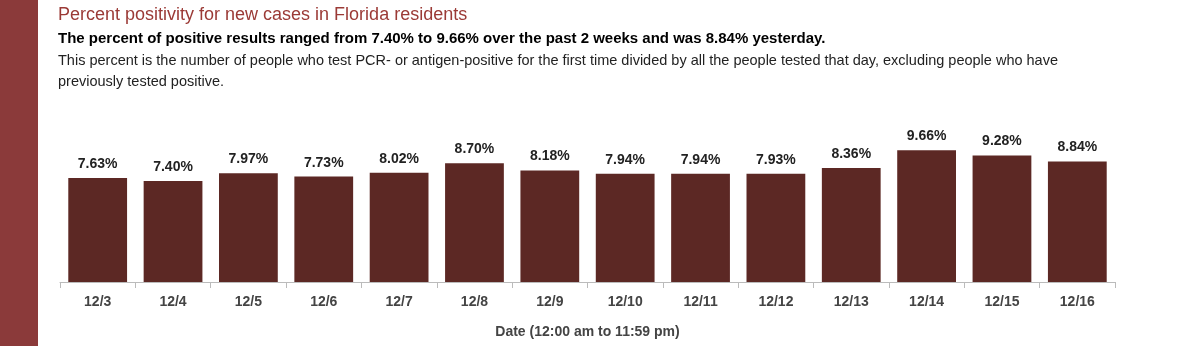 This screenshot has width=1200, height=346. Describe the element at coordinates (776, 158) in the screenshot. I see `data-label: 7.93%` at that location.